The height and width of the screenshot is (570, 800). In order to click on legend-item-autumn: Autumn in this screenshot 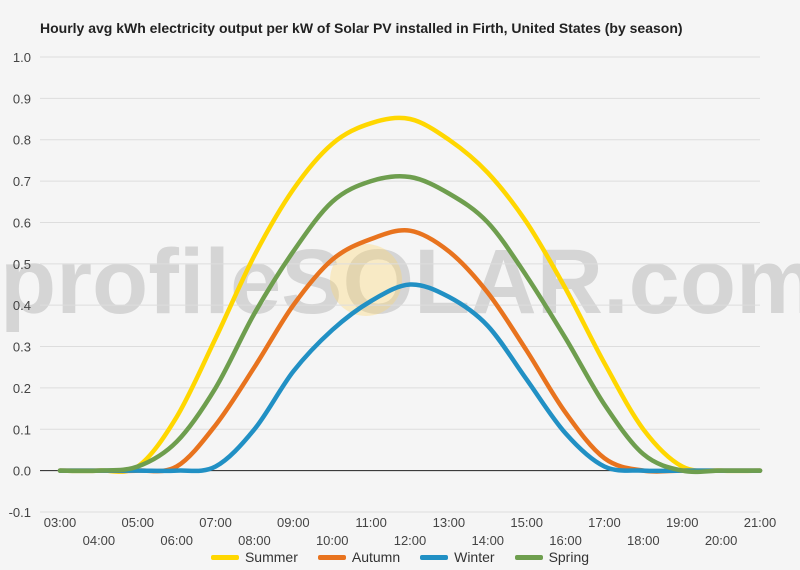, I will do `click(359, 557)`.